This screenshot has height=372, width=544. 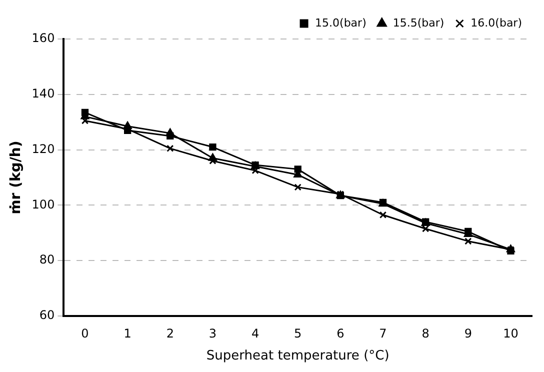 What do you see at coordinates (43, 149) in the screenshot?
I see `y-tick-label: 120` at bounding box center [43, 149].